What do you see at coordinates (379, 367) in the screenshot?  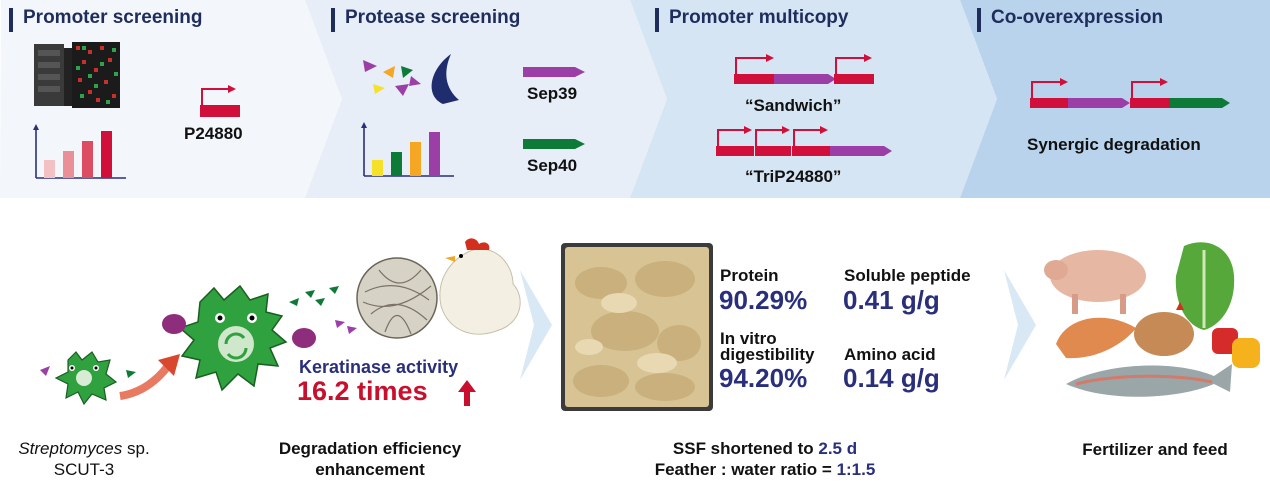 I see `keratinase-activity-label: Keratinase activity` at bounding box center [379, 367].